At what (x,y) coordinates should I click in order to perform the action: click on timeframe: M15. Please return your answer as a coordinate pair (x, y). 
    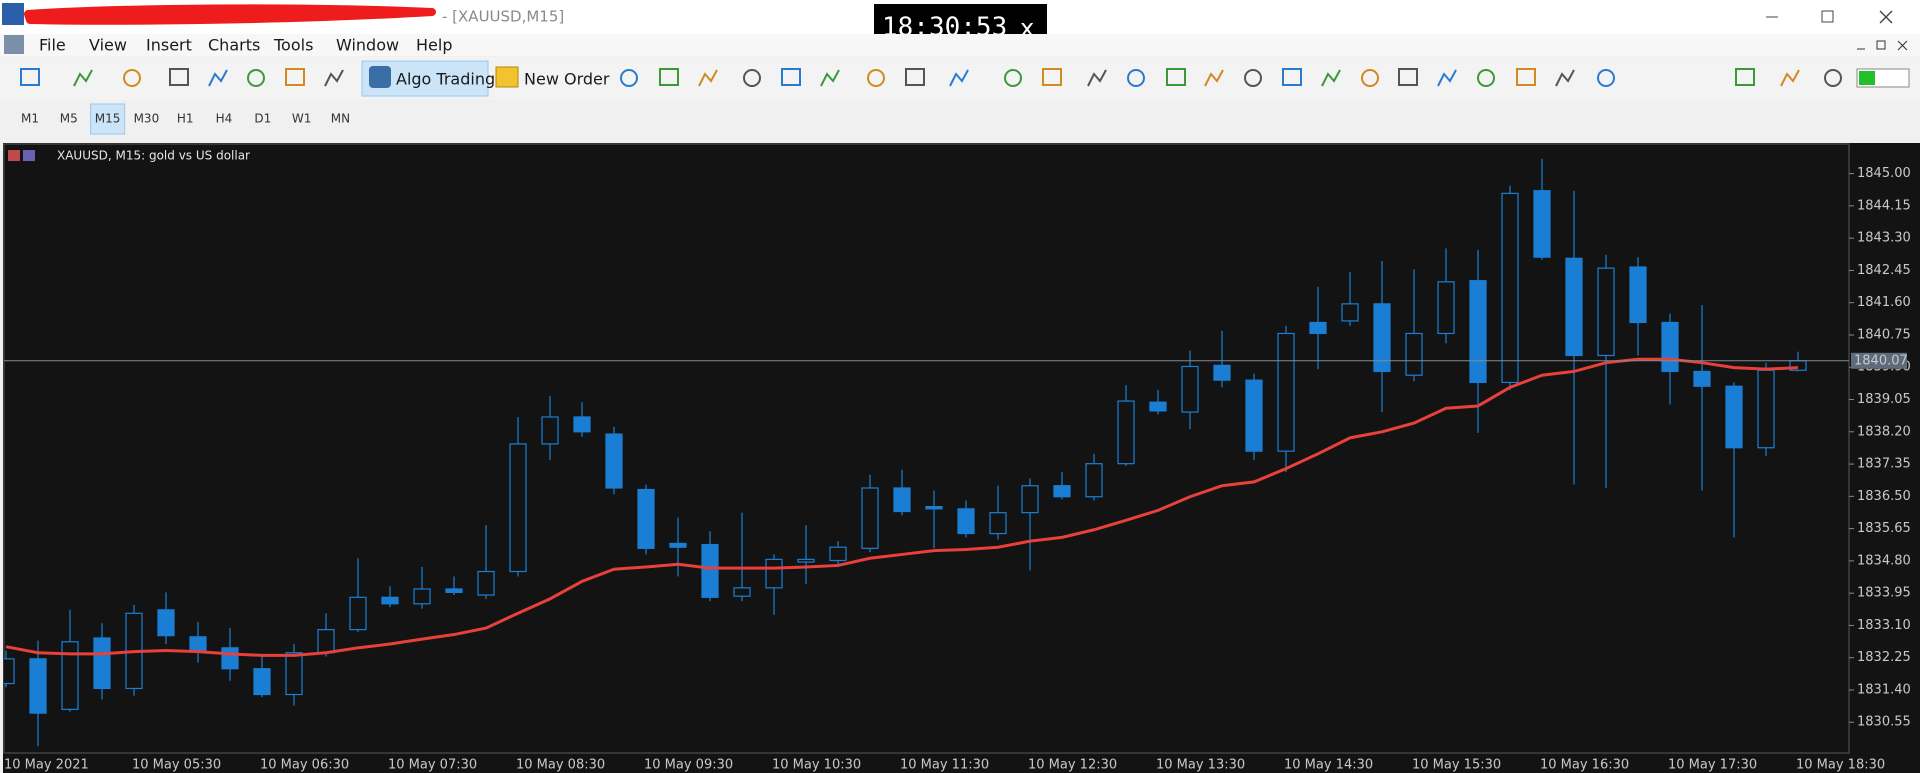
    Looking at the image, I should click on (108, 119).